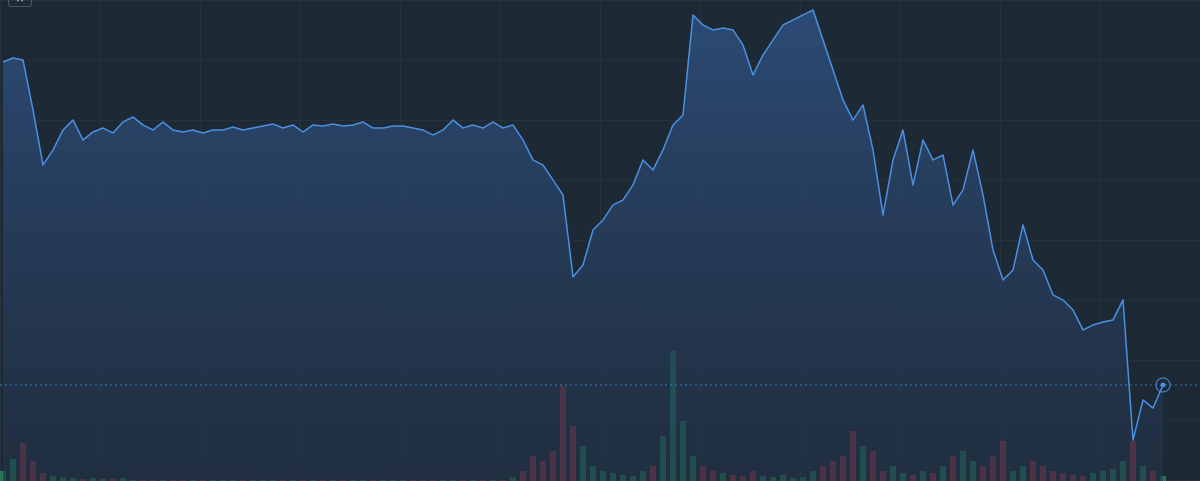  I want to click on last-price-ring, so click(1163, 385).